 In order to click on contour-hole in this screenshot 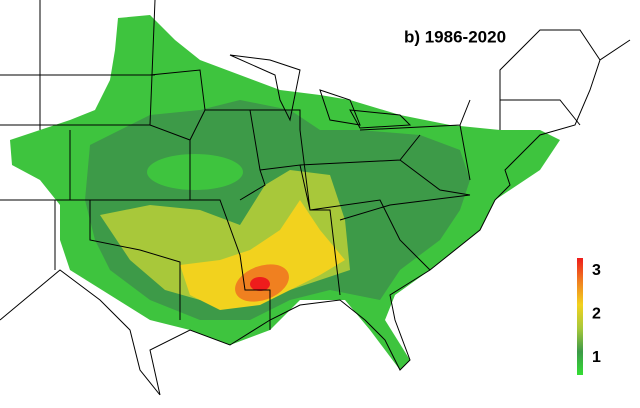, I will do `click(195, 172)`.